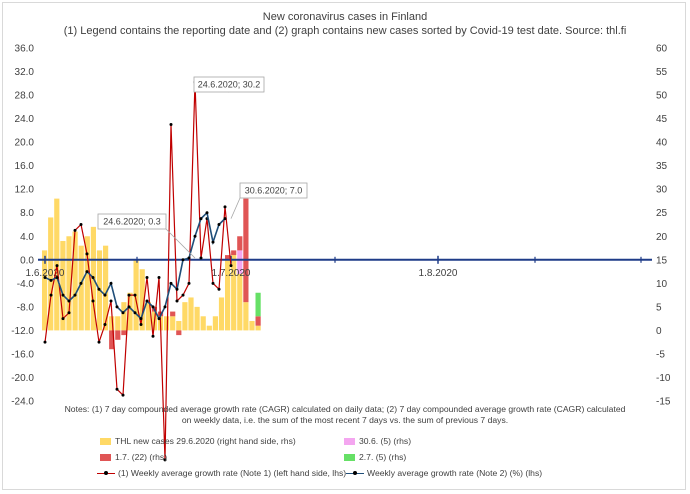  Describe the element at coordinates (660, 354) in the screenshot. I see `y-right-tick-label: -5` at that location.